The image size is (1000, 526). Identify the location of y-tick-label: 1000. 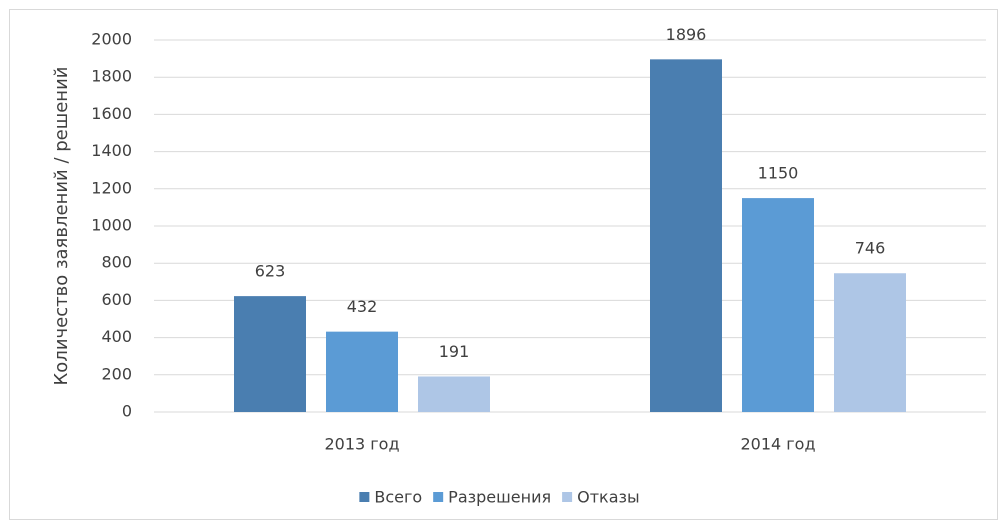
(111, 225).